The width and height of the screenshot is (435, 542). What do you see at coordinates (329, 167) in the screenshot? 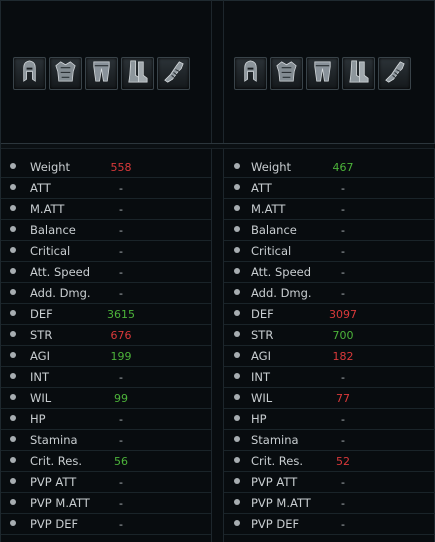
I see `stat-row: Weight 467` at bounding box center [329, 167].